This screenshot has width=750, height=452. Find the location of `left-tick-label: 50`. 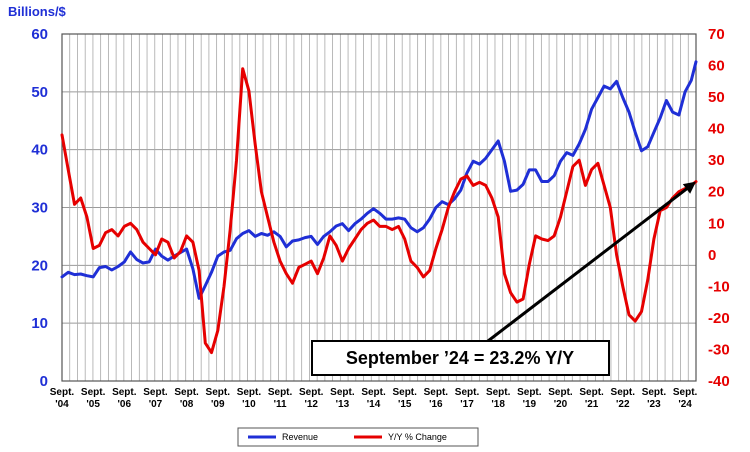

left-tick-label: 50 is located at coordinates (39, 92).